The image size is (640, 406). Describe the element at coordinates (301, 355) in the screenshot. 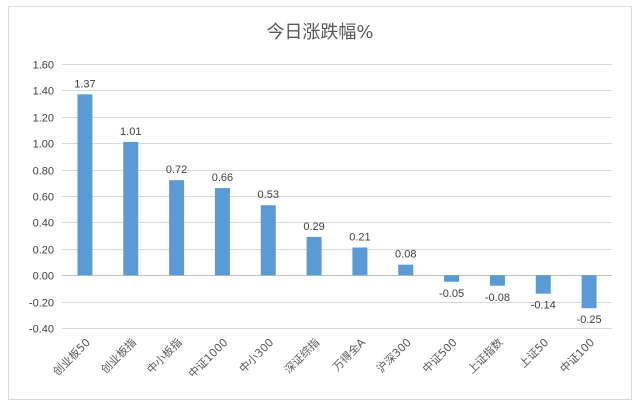

I see `category-label: 深证综指` at that location.